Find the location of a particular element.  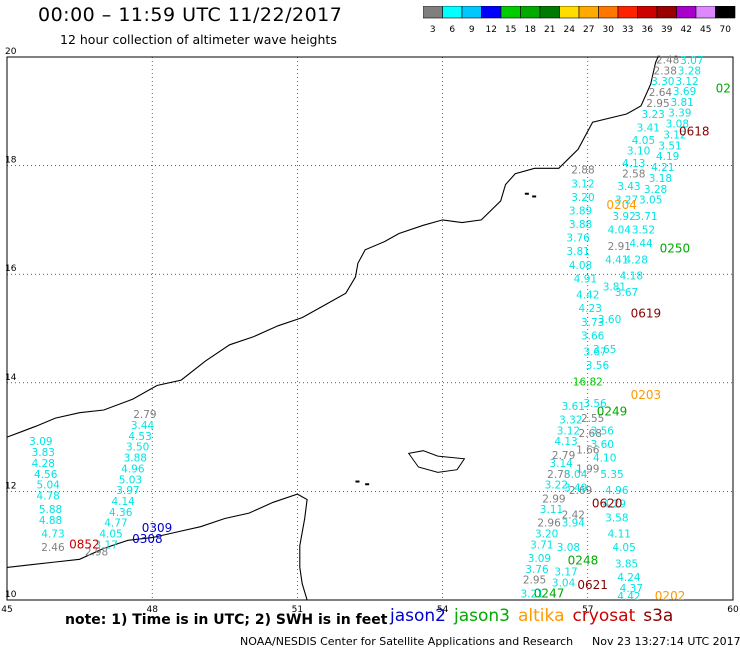

pass-time-label: 0620 is located at coordinates (607, 504).